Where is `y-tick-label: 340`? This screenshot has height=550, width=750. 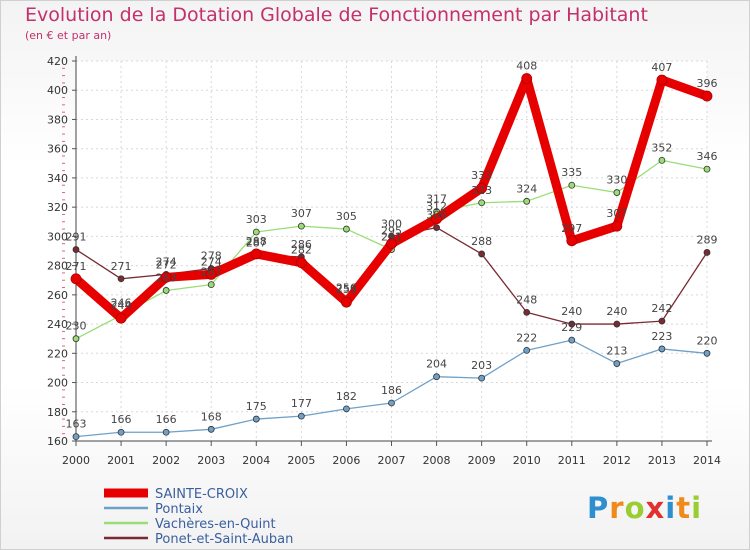
y-tick-label: 340 is located at coordinates (57, 178).